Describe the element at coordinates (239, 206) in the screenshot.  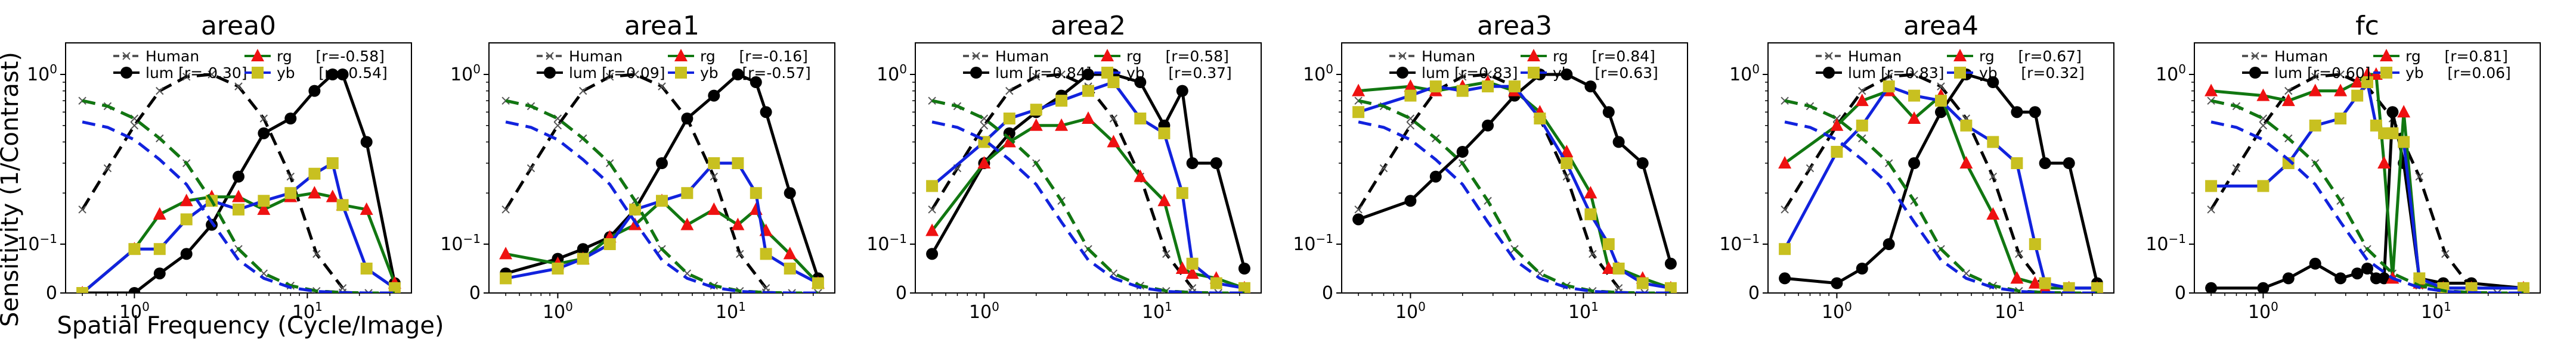
I see `human-yb-reference` at that location.